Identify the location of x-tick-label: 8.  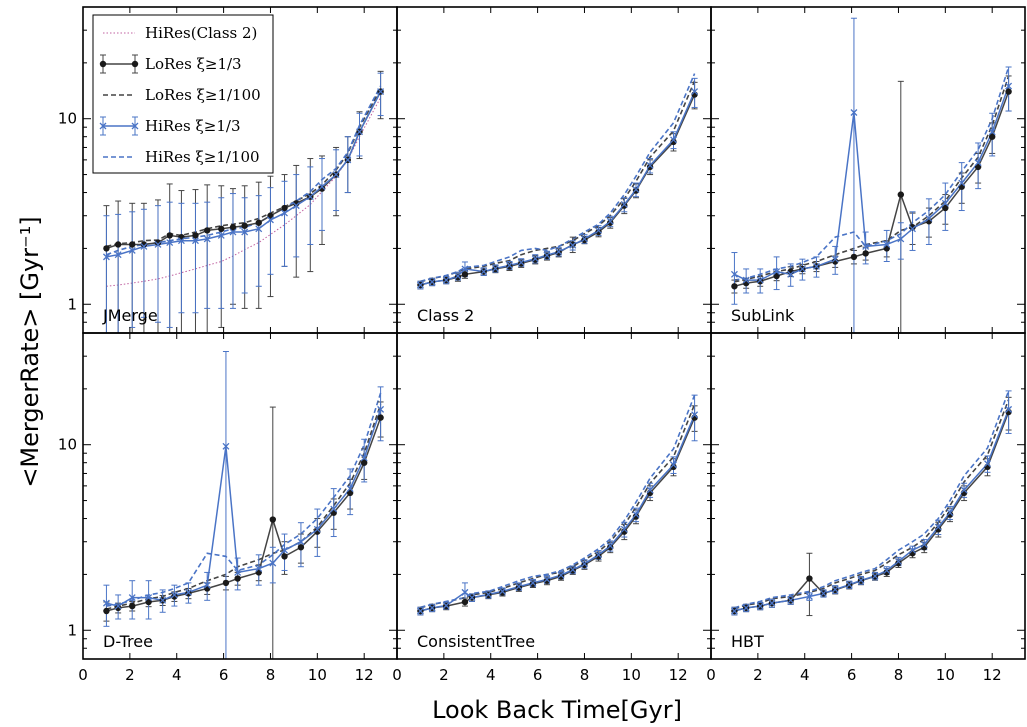
(585, 675).